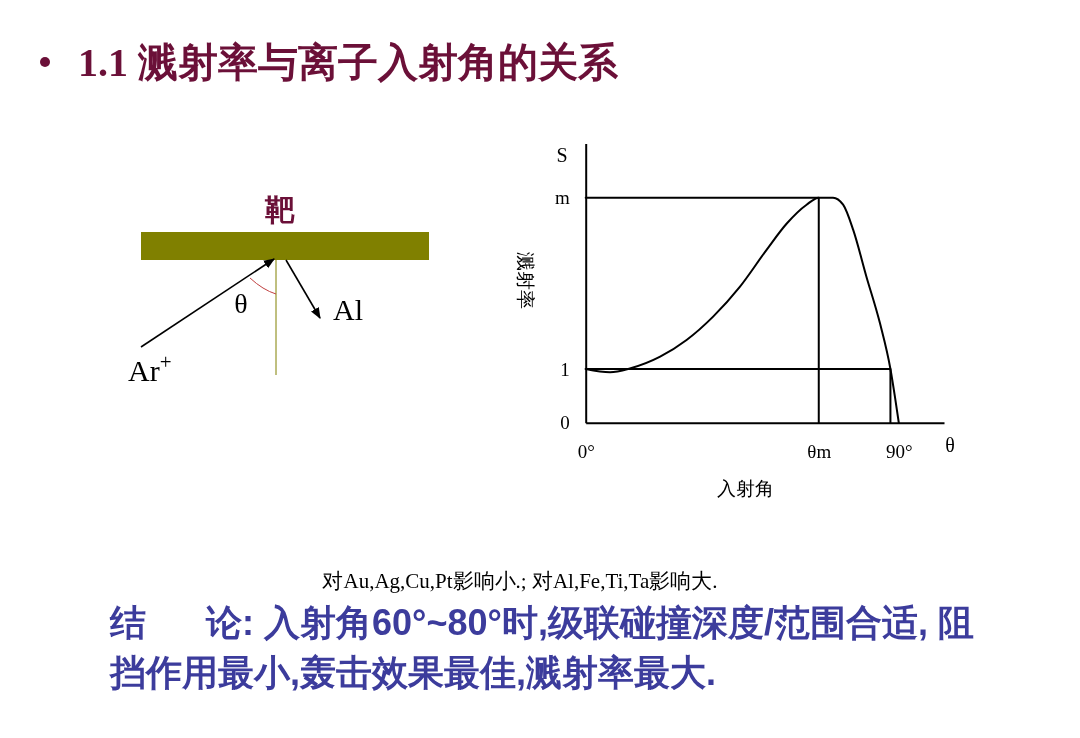 This screenshot has width=1080, height=738. Describe the element at coordinates (745, 488) in the screenshot. I see `x-axis-title: 入射角` at that location.